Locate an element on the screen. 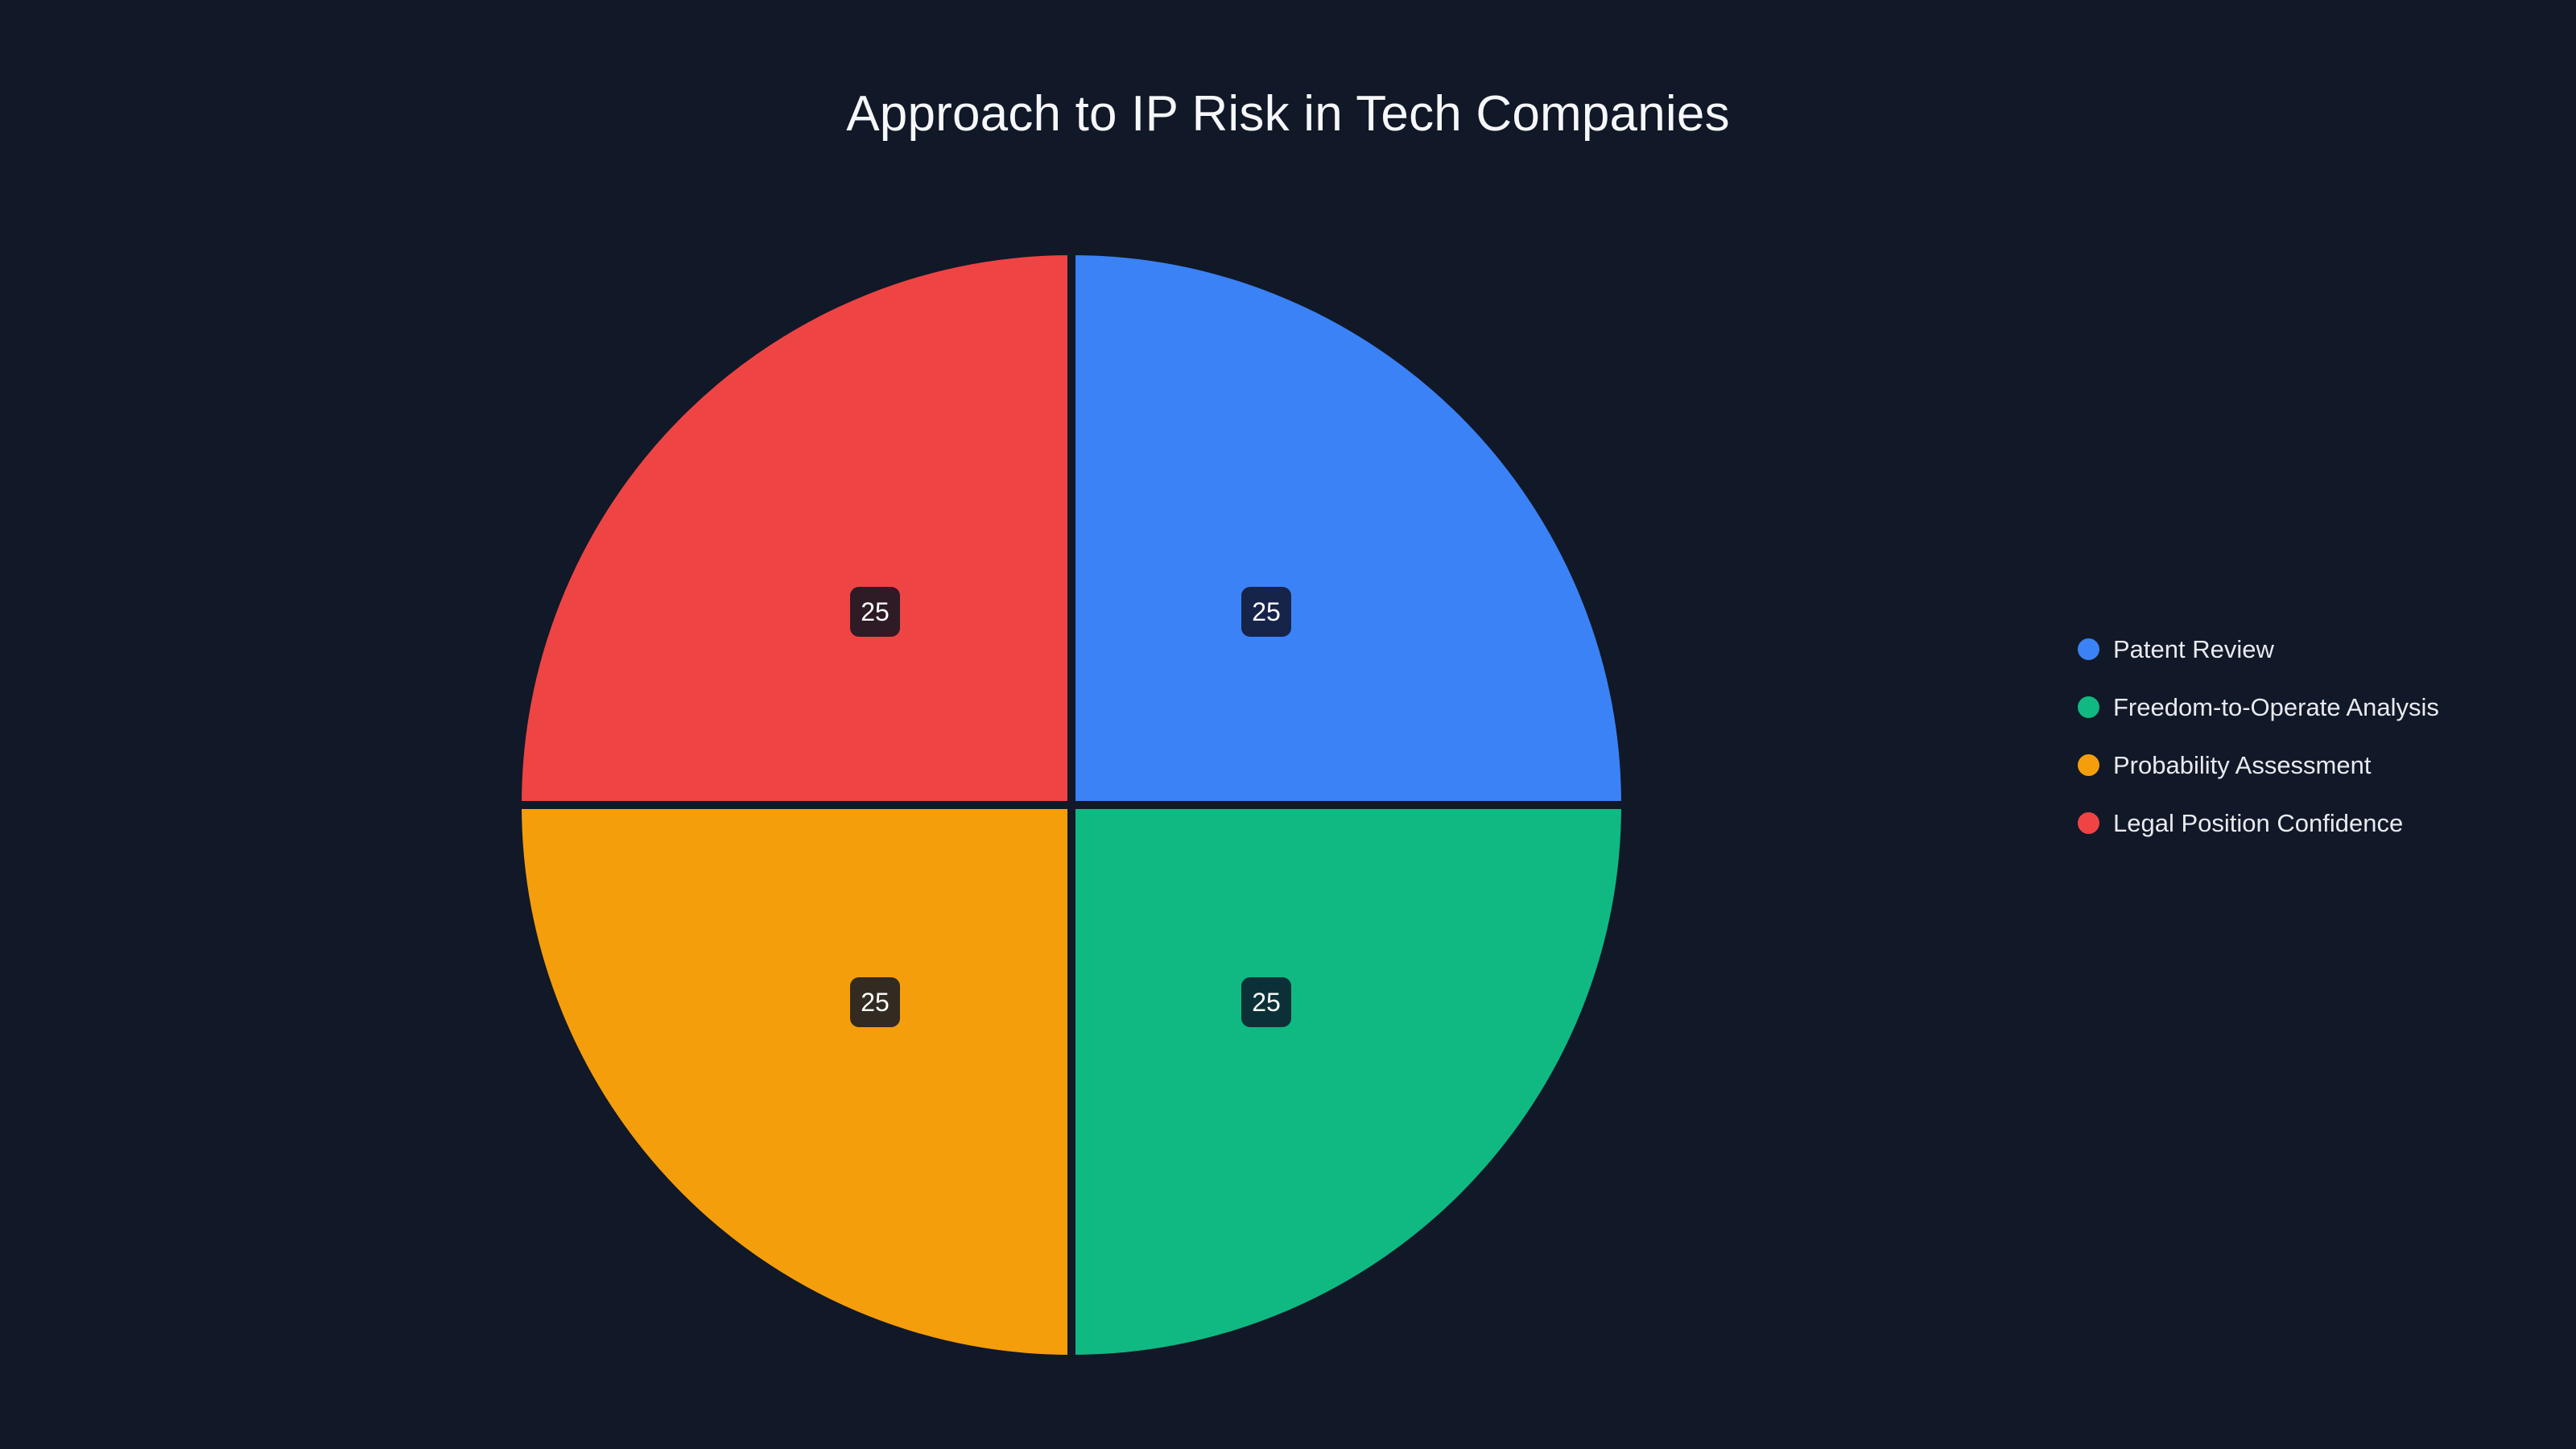 The width and height of the screenshot is (2576, 1449). legend-item: Patent Review is located at coordinates (2258, 649).